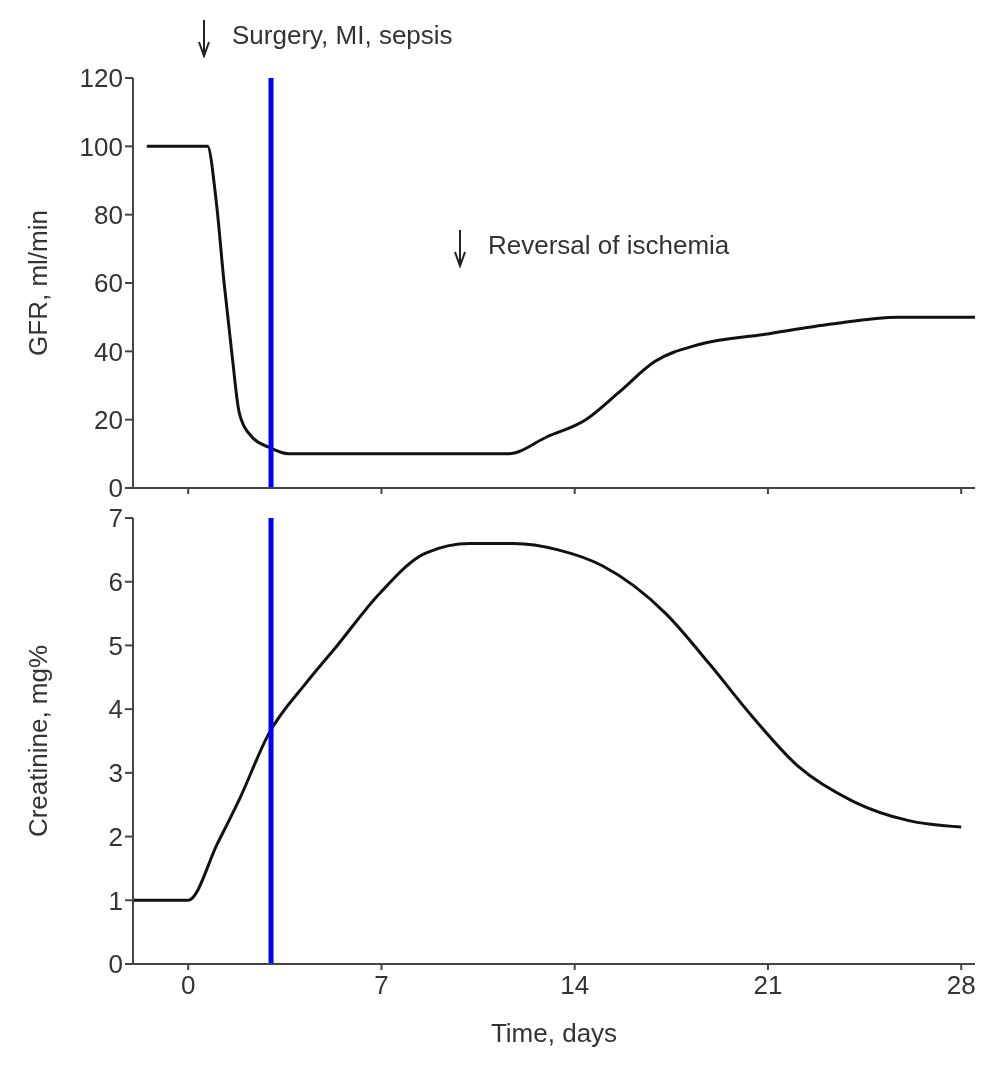 The image size is (993, 1076). Describe the element at coordinates (38, 741) in the screenshot. I see `y-axis-title: Creatinine, mg%` at that location.